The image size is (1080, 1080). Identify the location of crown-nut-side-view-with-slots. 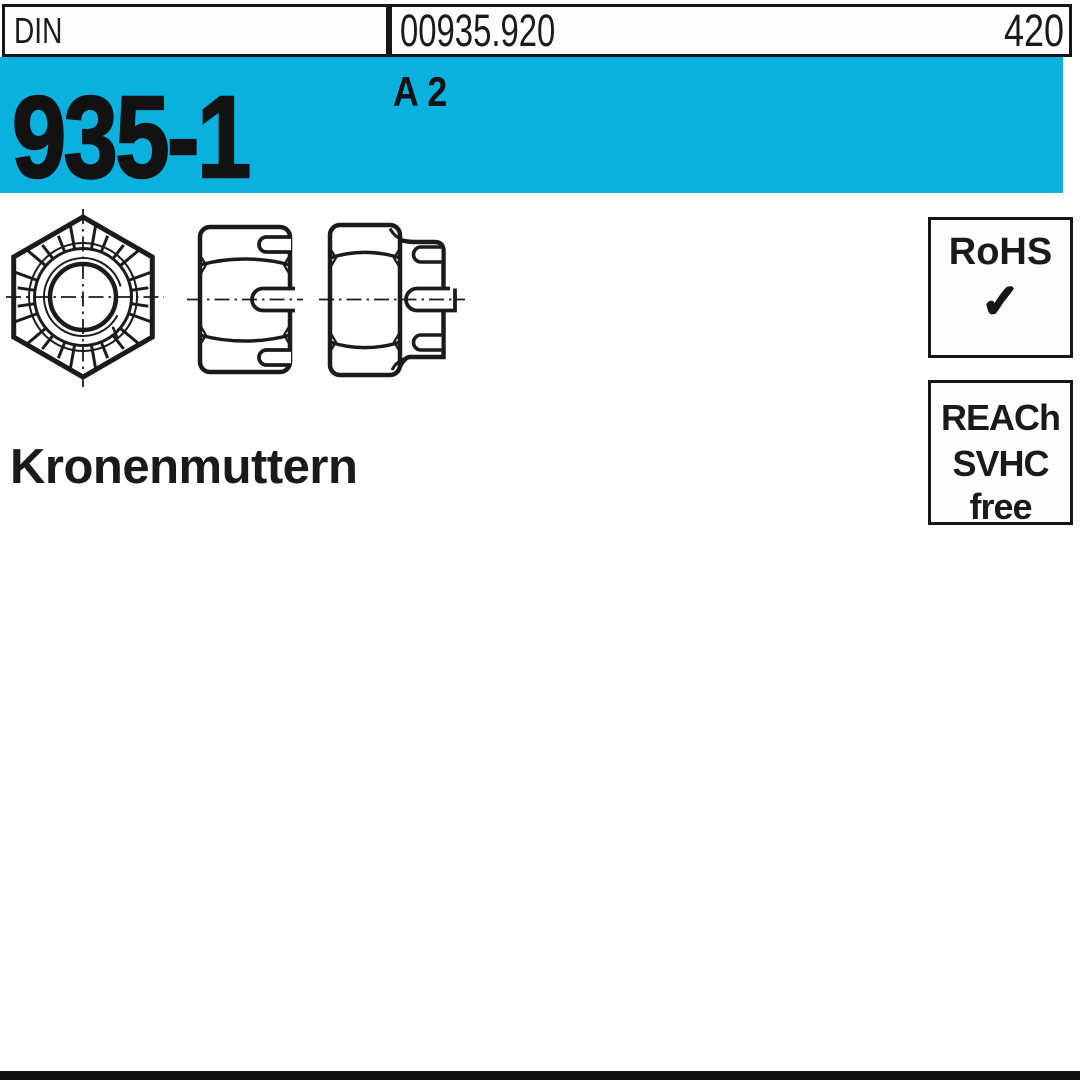
(392, 300).